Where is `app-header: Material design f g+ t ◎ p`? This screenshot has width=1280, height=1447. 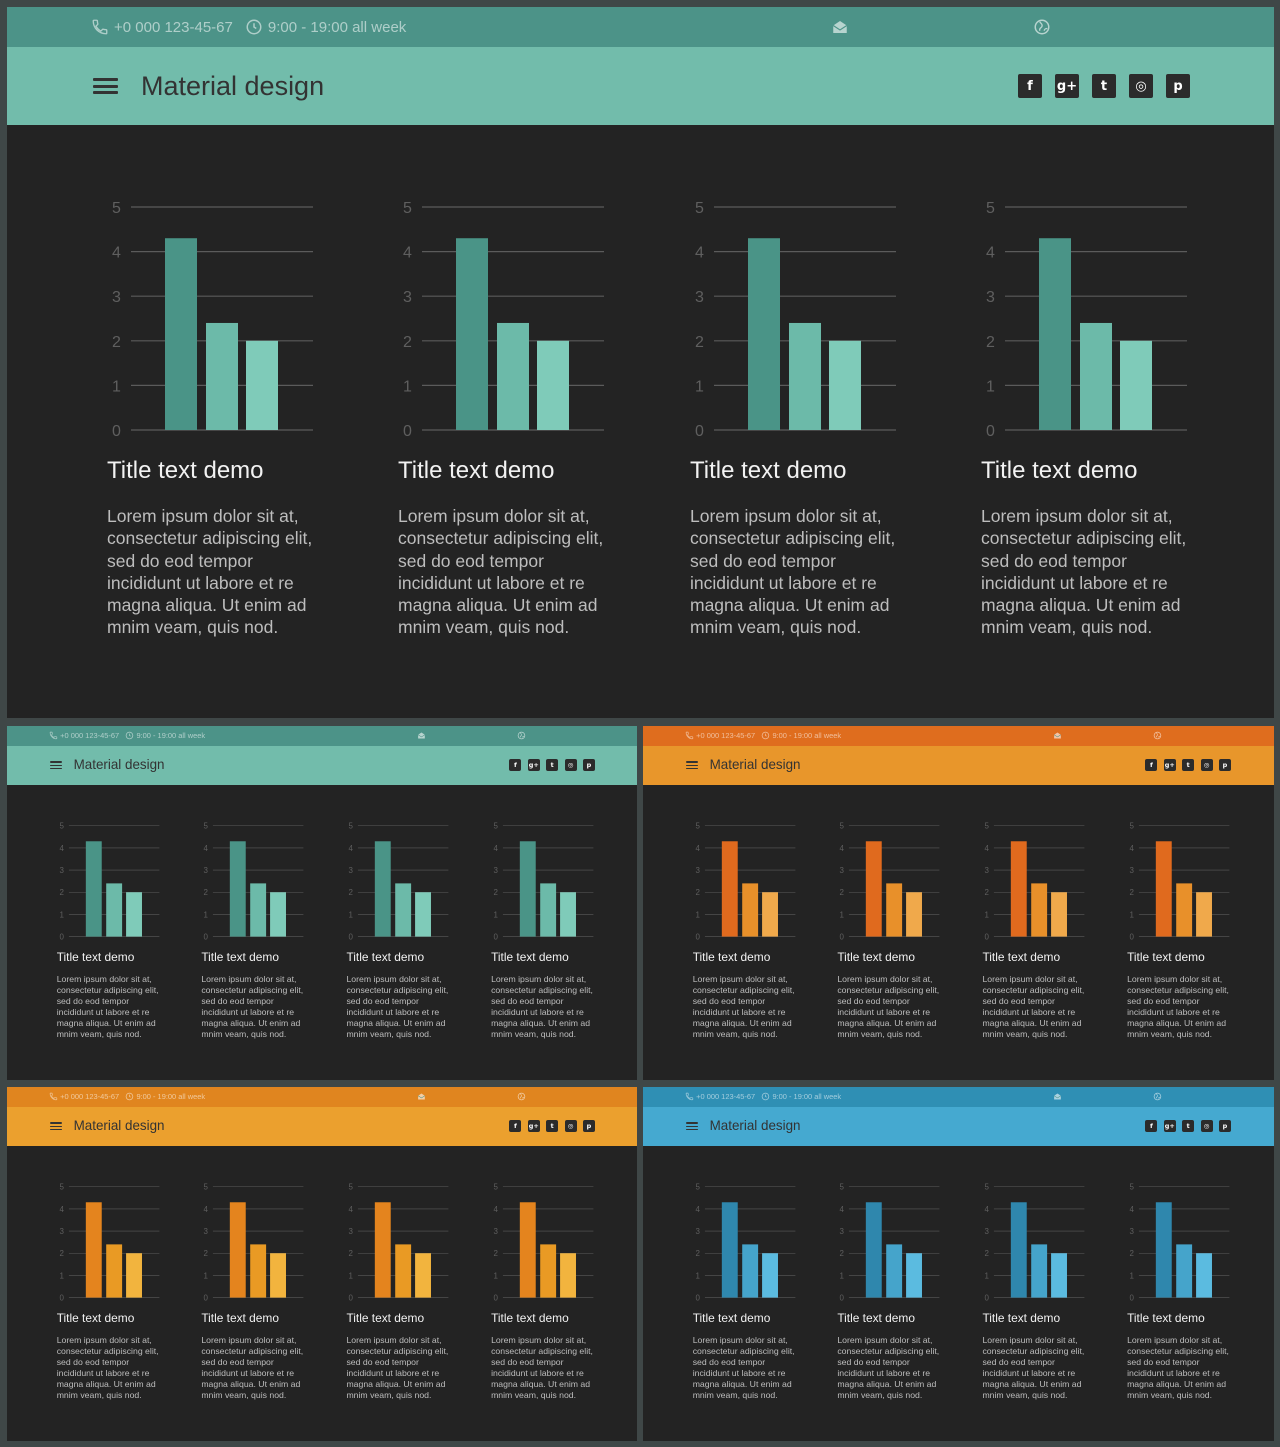 app-header: Material design f g+ t ◎ p is located at coordinates (322, 1126).